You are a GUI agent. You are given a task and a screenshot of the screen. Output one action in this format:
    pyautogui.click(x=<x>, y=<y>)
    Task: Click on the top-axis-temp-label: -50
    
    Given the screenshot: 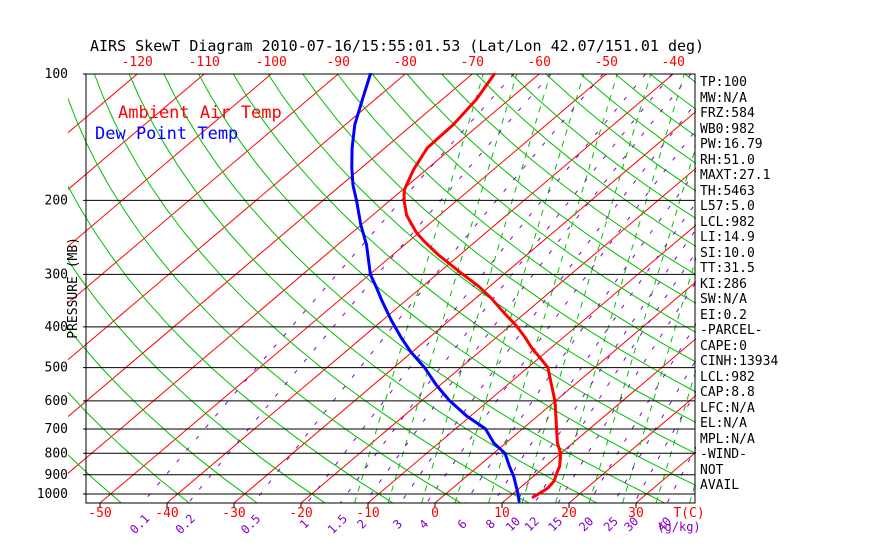 What is the action you would take?
    pyautogui.click(x=605, y=62)
    